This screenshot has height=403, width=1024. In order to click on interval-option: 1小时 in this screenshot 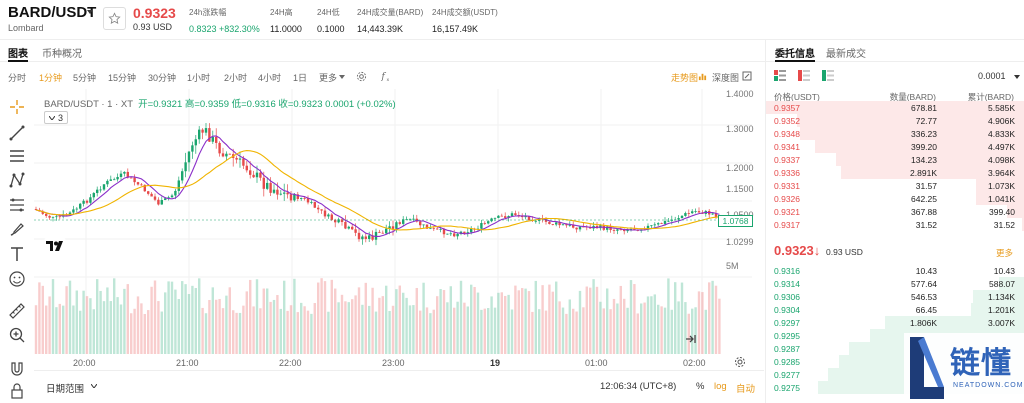, I will do `click(199, 78)`.